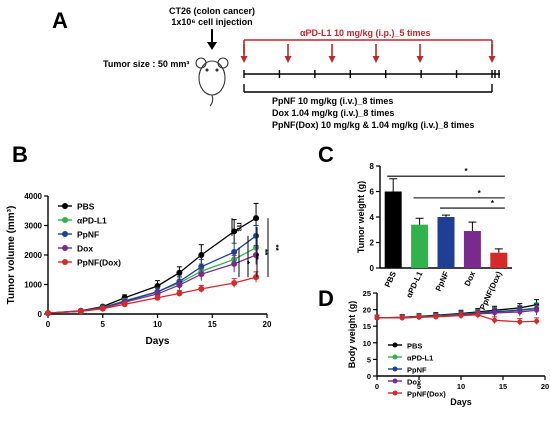  What do you see at coordinates (491, 291) in the screenshot?
I see `category-label: PpNF(Dox)` at bounding box center [491, 291].